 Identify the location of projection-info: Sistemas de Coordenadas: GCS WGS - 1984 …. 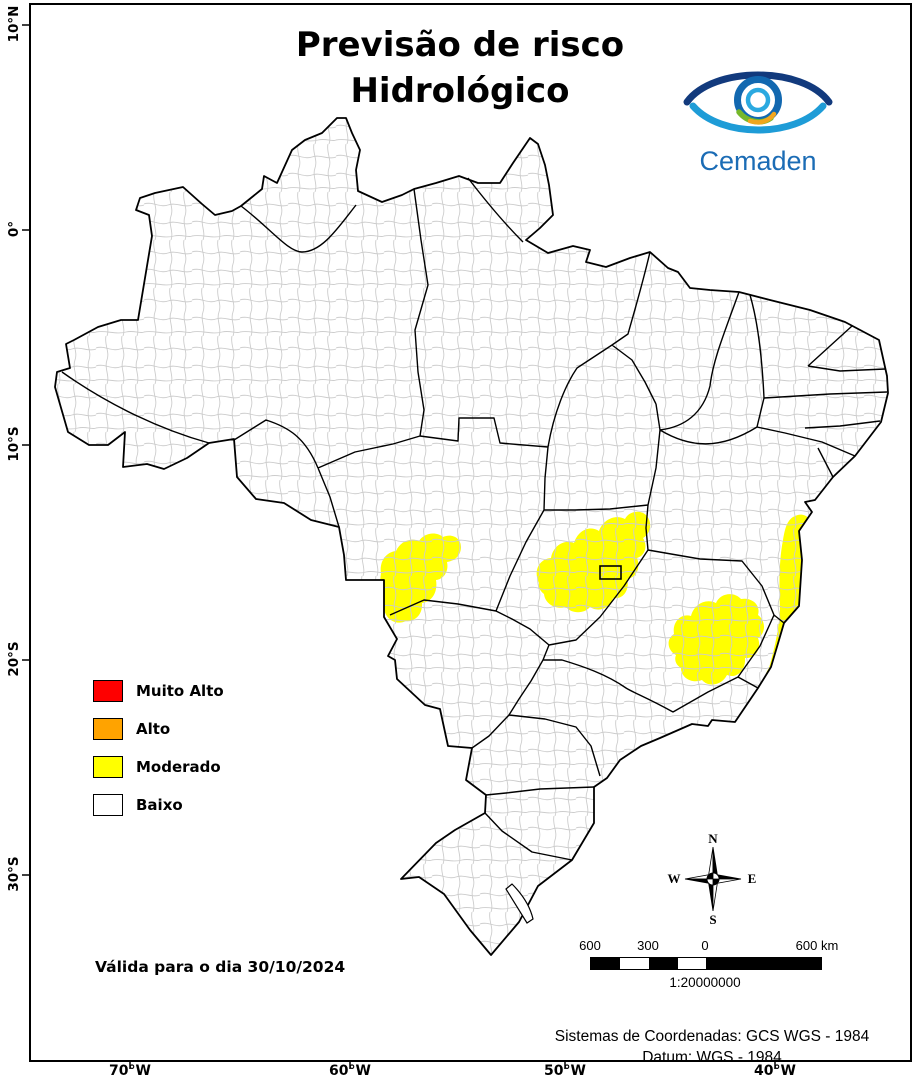
(712, 1047).